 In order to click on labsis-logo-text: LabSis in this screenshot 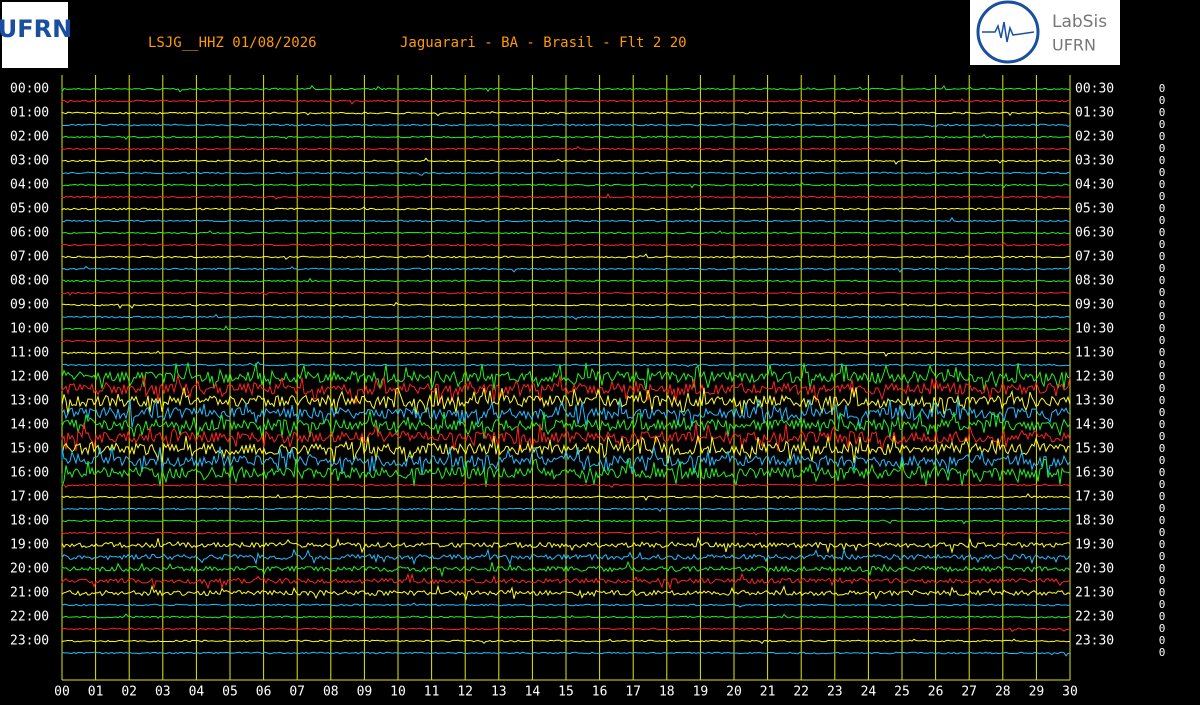, I will do `click(1079, 22)`.